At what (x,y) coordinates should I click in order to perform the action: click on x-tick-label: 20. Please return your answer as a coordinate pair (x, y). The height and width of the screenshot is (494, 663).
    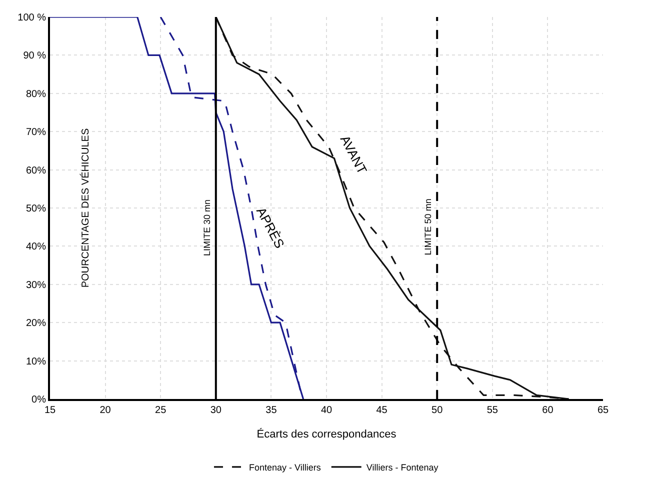
    Looking at the image, I should click on (106, 410).